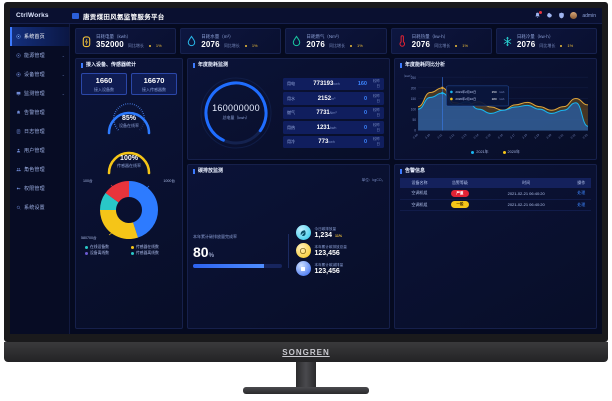 The height and width of the screenshot is (401, 612). What do you see at coordinates (63, 74) in the screenshot?
I see `chevron-down-icon: ⌄` at bounding box center [63, 74].